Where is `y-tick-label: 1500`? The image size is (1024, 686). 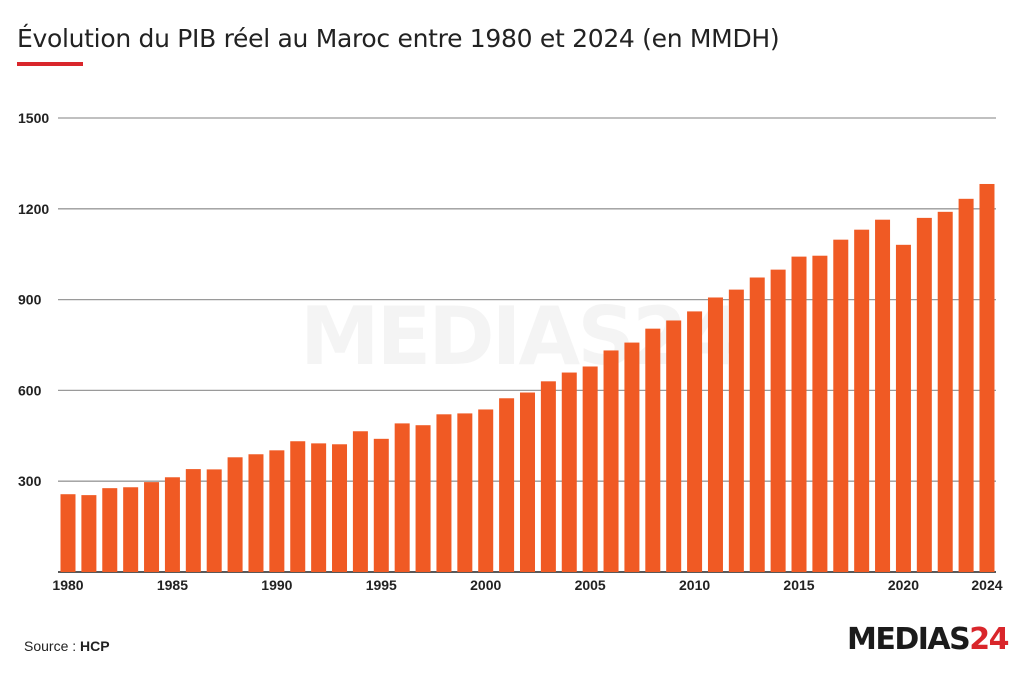
y-tick-label: 1500 is located at coordinates (33, 118).